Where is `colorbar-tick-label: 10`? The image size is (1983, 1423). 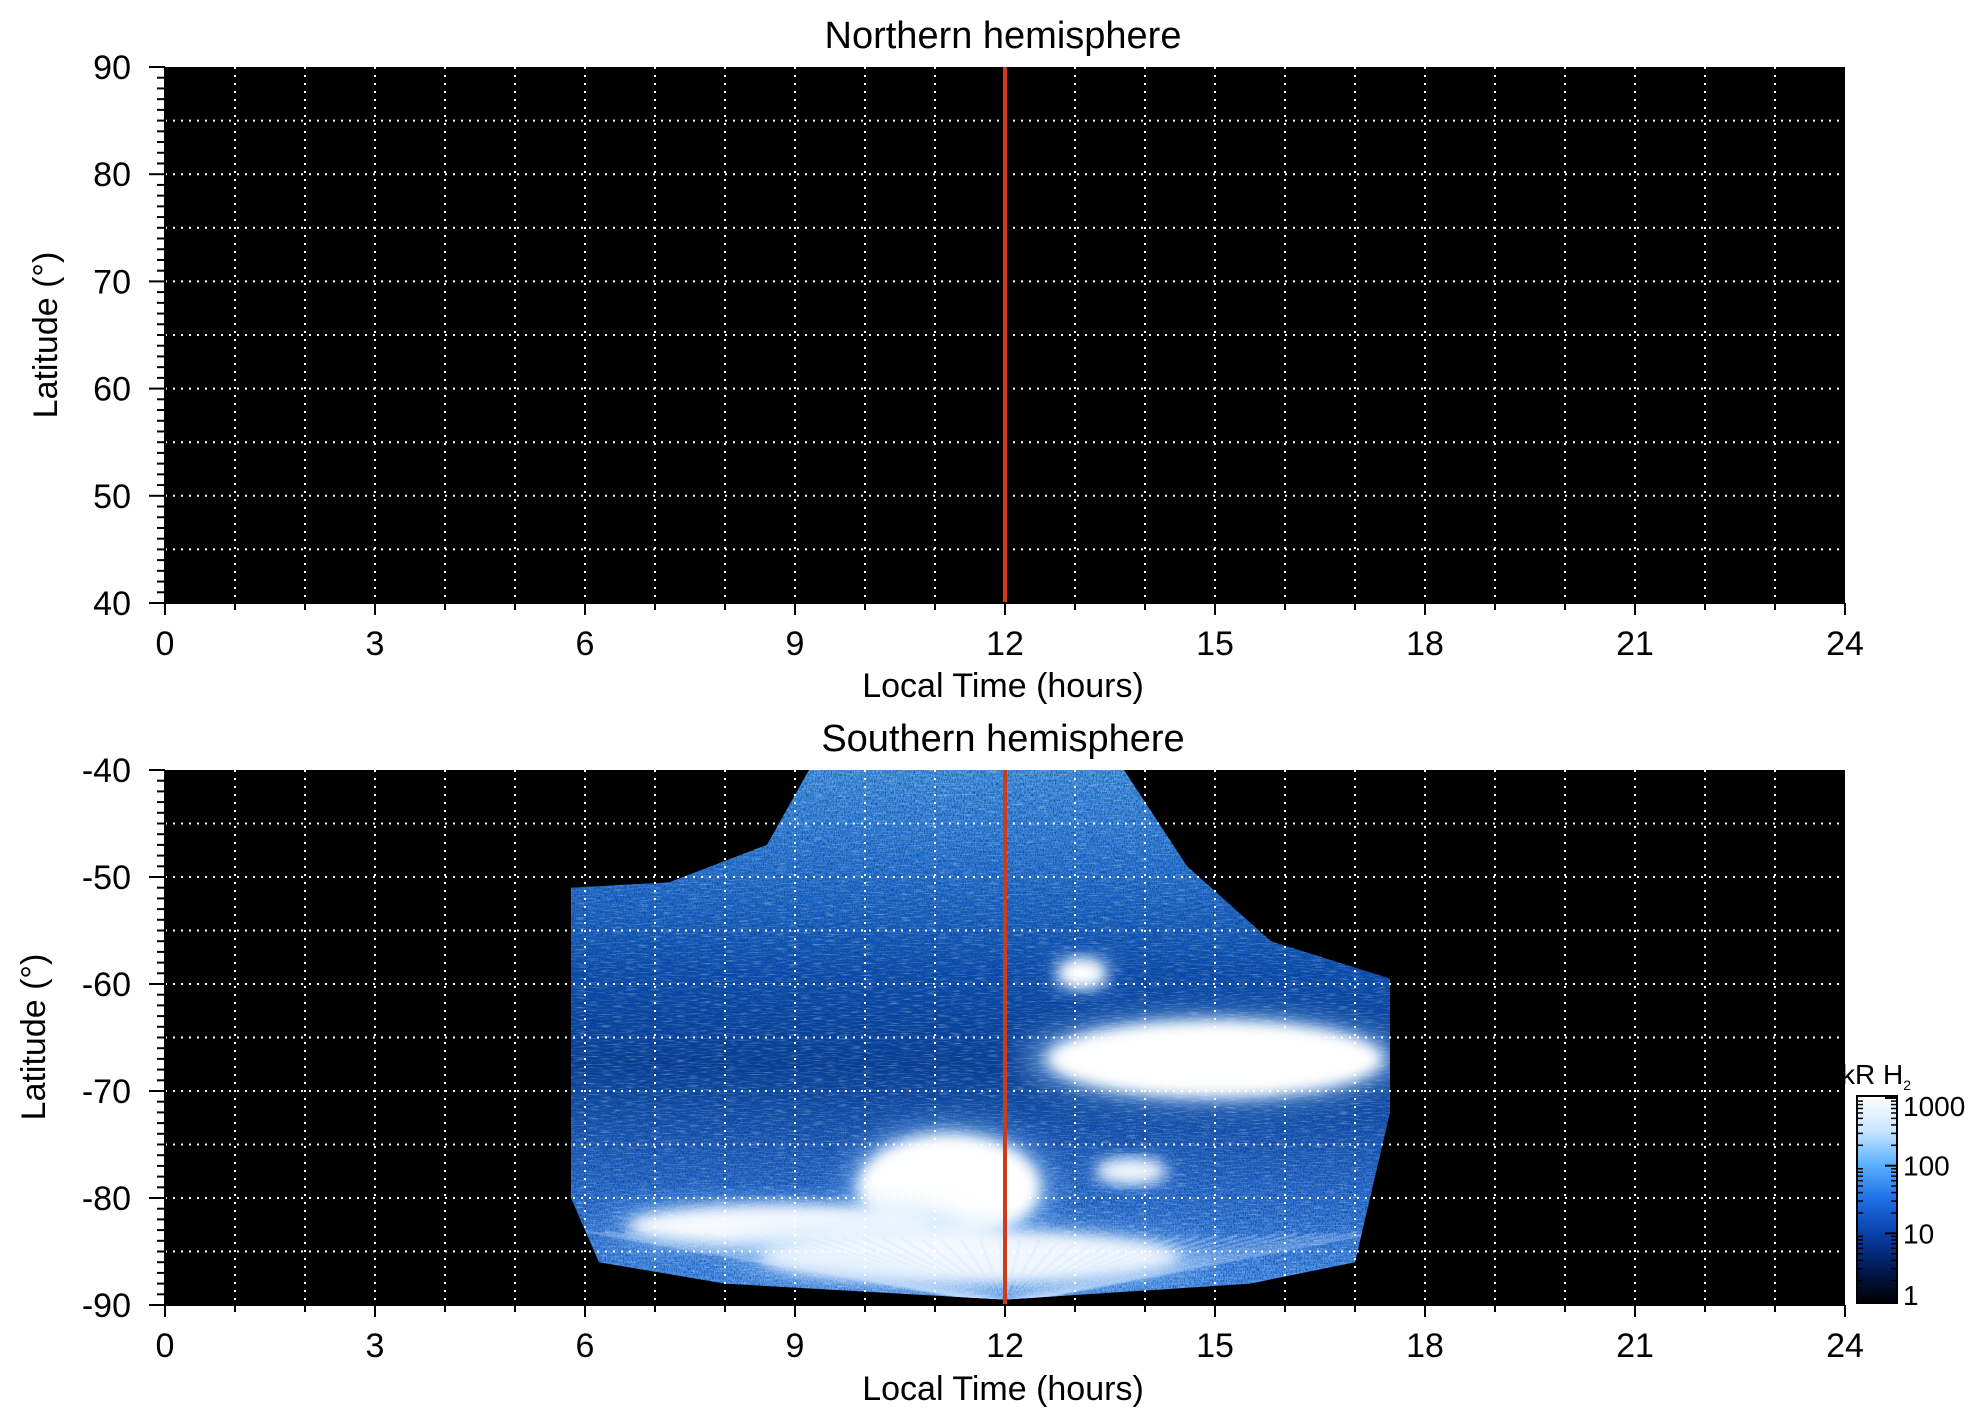 colorbar-tick-label: 10 is located at coordinates (1918, 1233).